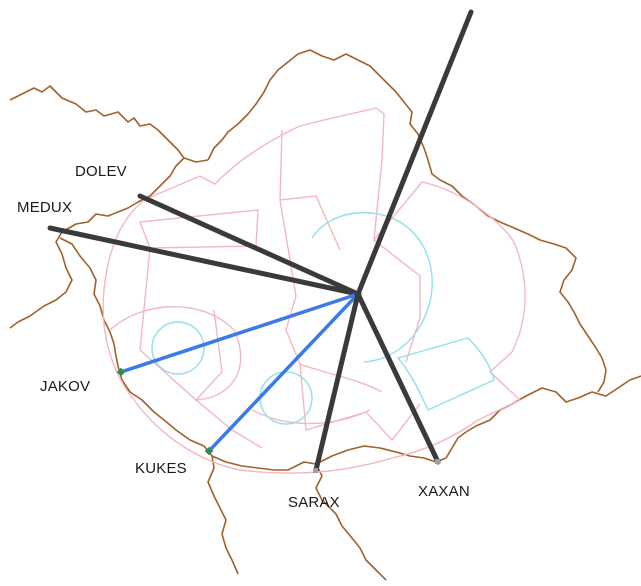  Describe the element at coordinates (398, 378) in the screenshot. I see `route-line-xaxan` at that location.